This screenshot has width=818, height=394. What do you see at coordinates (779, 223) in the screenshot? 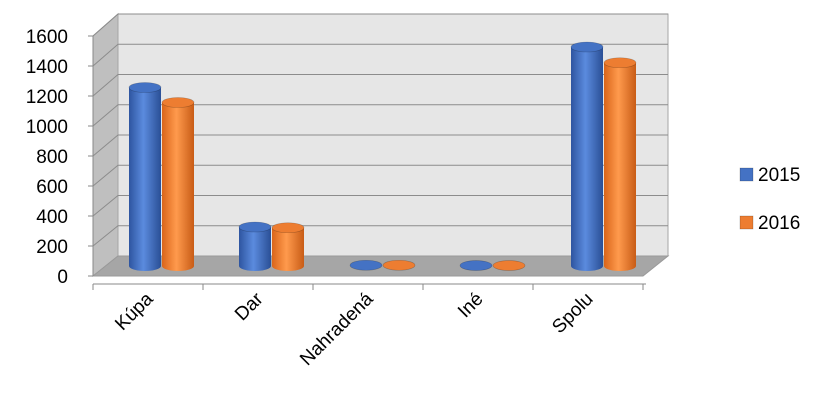
I see `legend-label: 2016` at bounding box center [779, 223].